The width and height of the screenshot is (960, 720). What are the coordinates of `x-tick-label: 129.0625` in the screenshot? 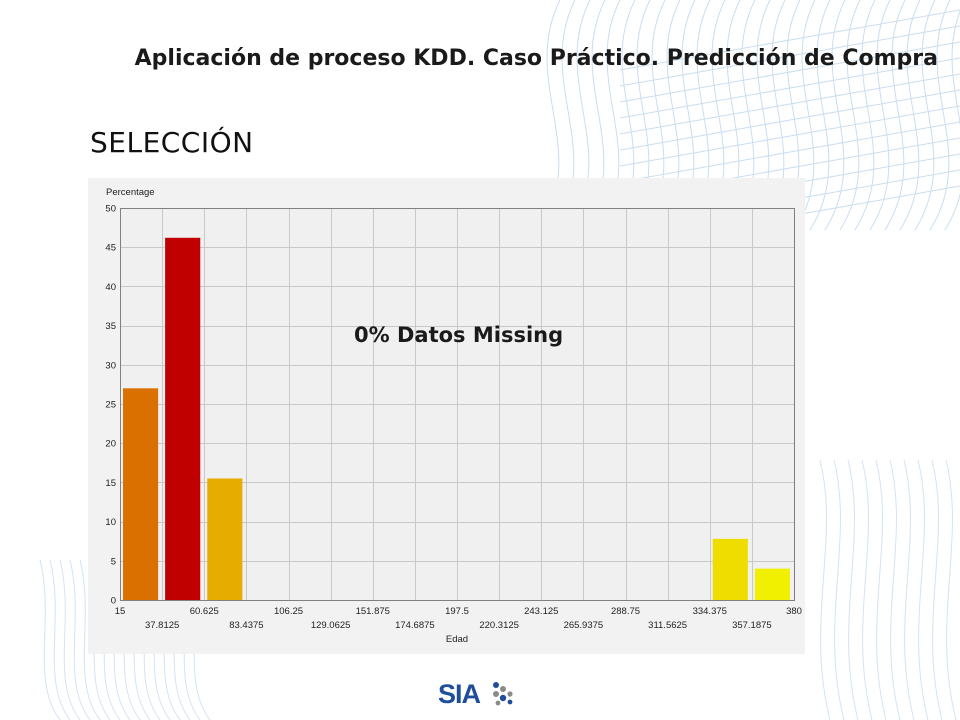 It's located at (331, 625).